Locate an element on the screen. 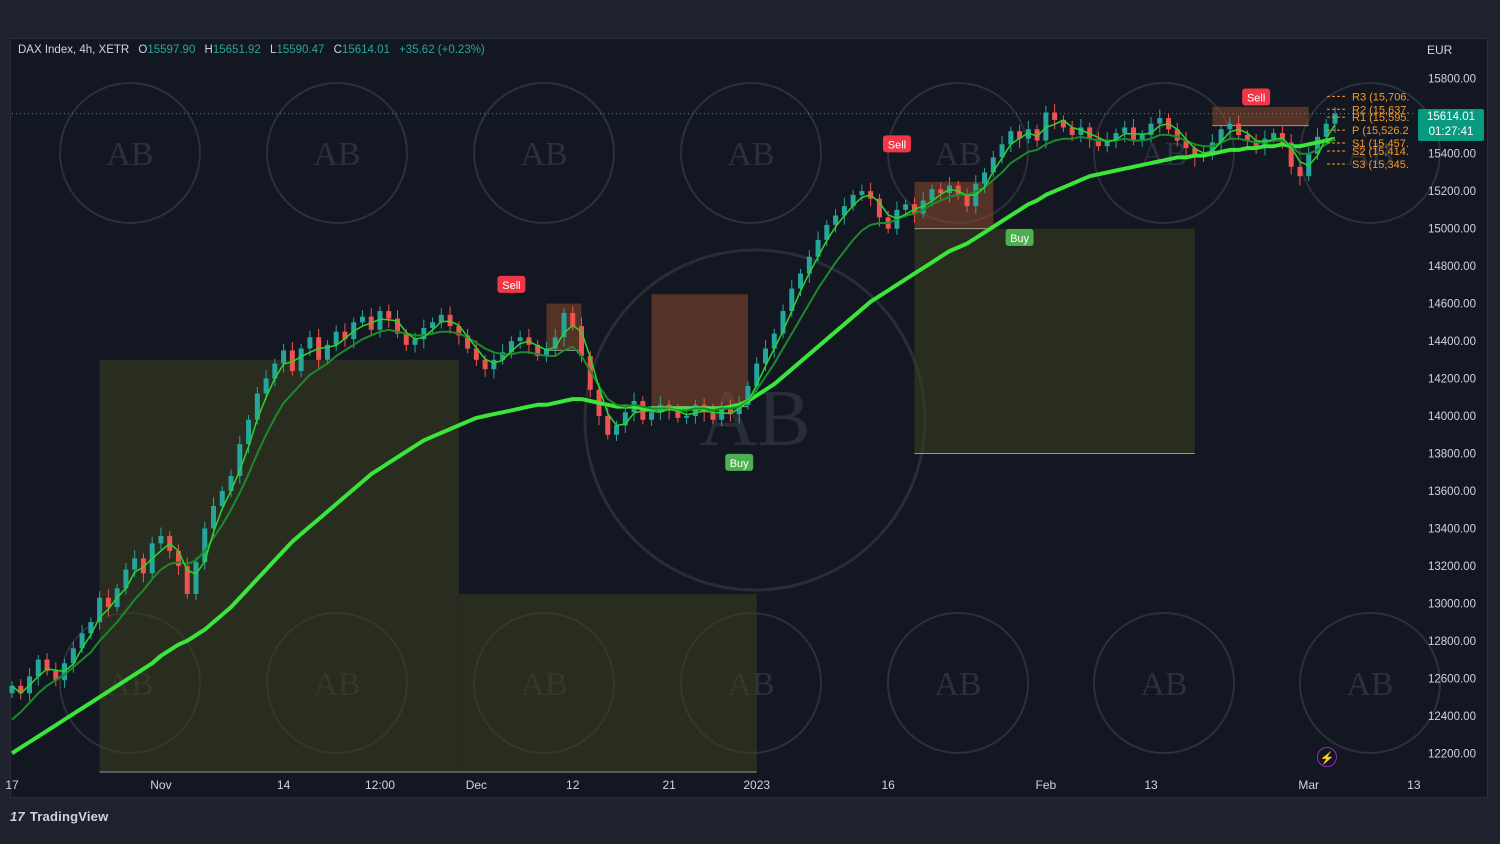 This screenshot has width=1500, height=844. y-tick-label: 14800.00 is located at coordinates (1452, 267).